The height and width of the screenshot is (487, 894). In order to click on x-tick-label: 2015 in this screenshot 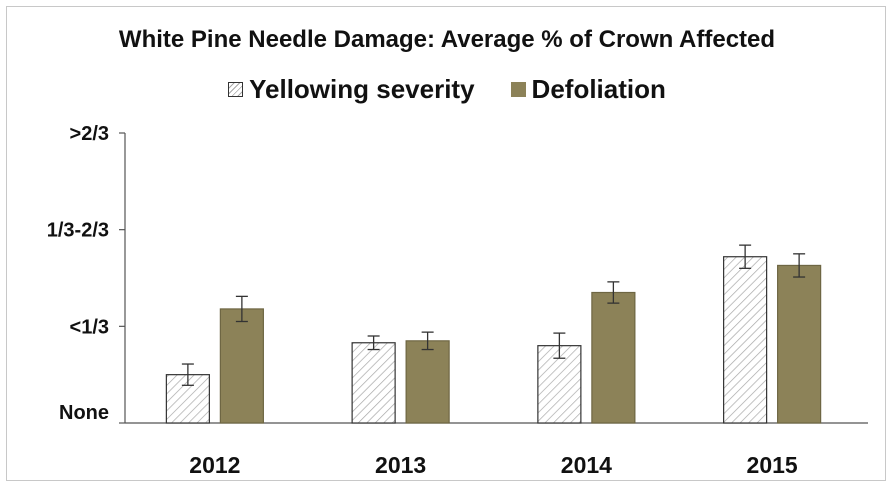, I will do `click(772, 465)`.